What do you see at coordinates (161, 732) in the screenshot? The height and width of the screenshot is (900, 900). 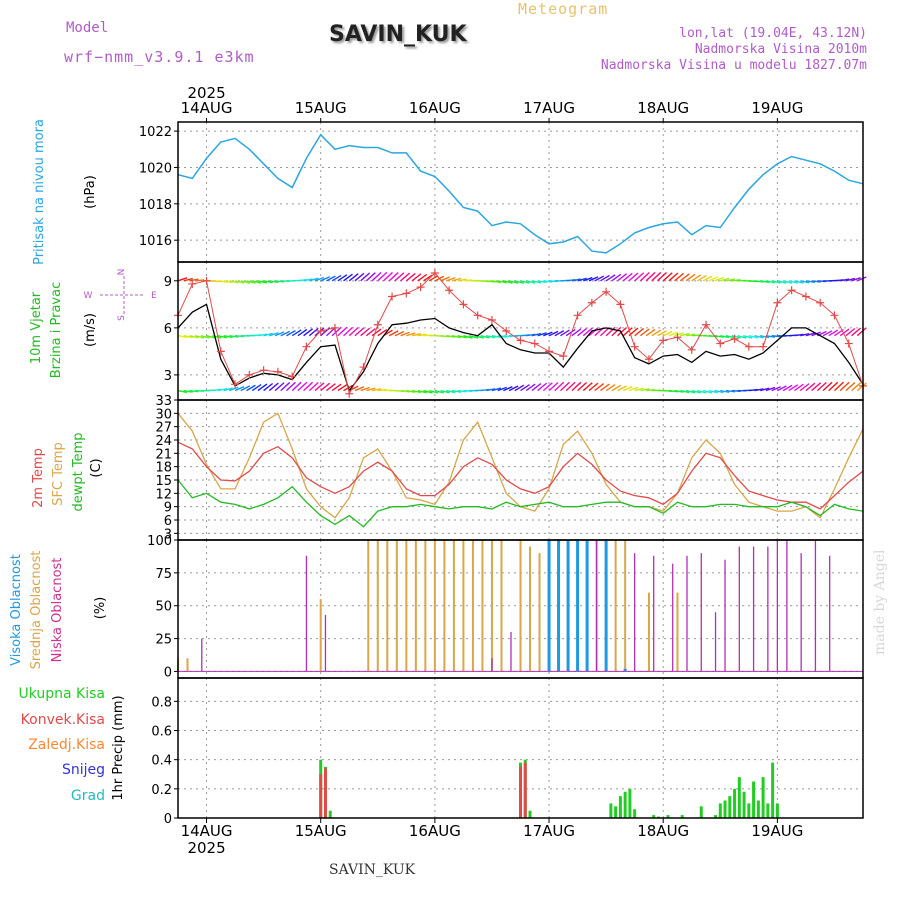 I see `y-tick-label: 0.6` at bounding box center [161, 732].